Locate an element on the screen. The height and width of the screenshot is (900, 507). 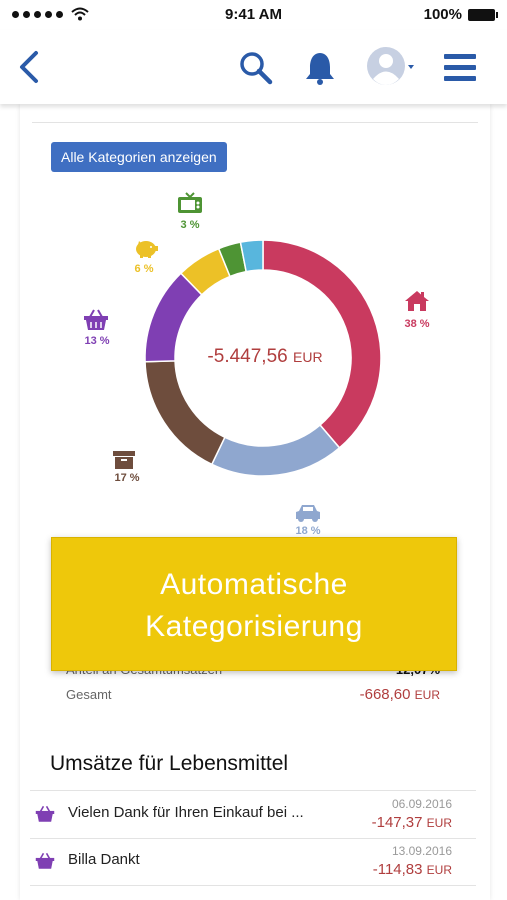
home-percent: 38 % is located at coordinates (417, 324).